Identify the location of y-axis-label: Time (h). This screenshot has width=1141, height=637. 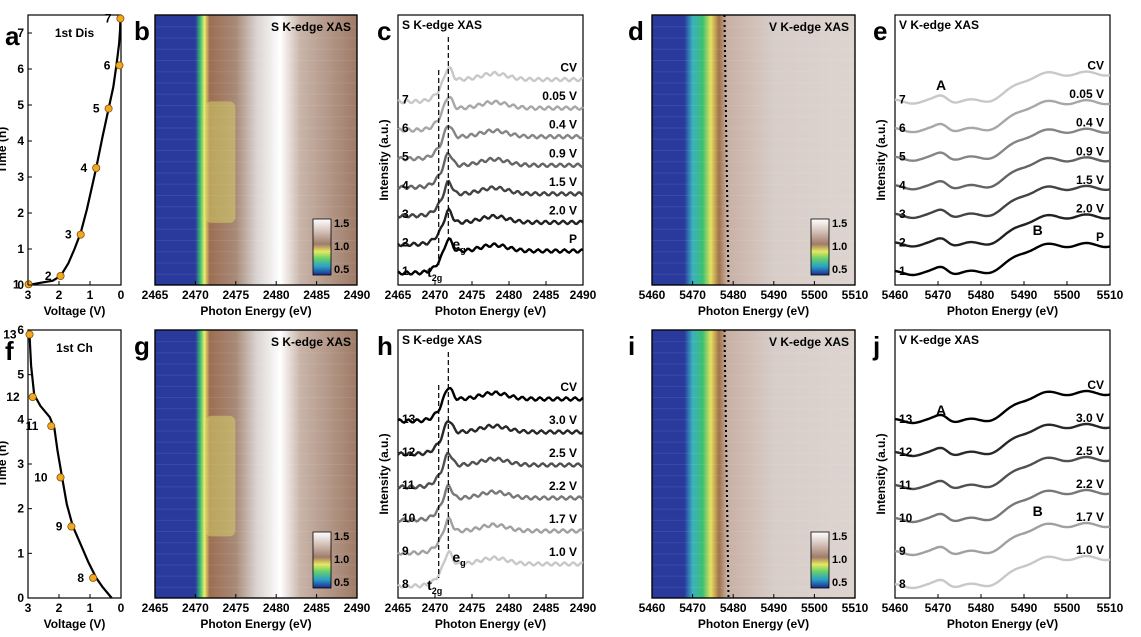
(4, 150).